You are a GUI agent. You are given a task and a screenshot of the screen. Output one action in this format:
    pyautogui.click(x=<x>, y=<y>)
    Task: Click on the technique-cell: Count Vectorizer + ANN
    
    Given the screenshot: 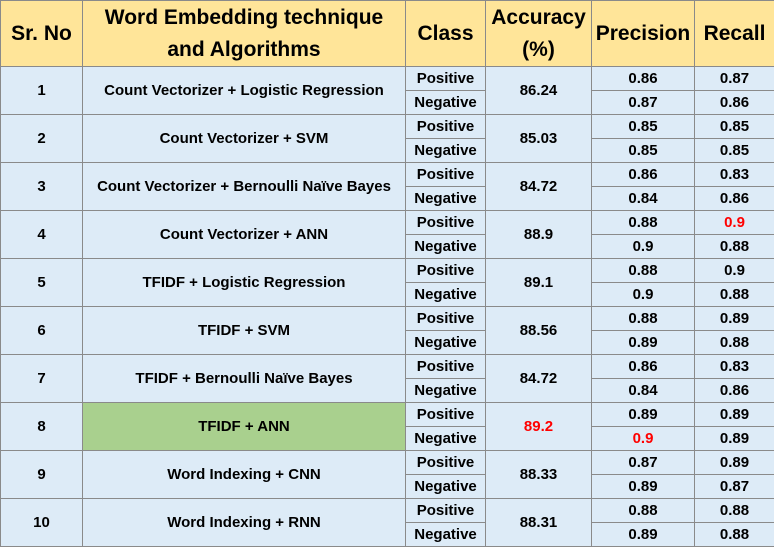 What is the action you would take?
    pyautogui.click(x=244, y=235)
    